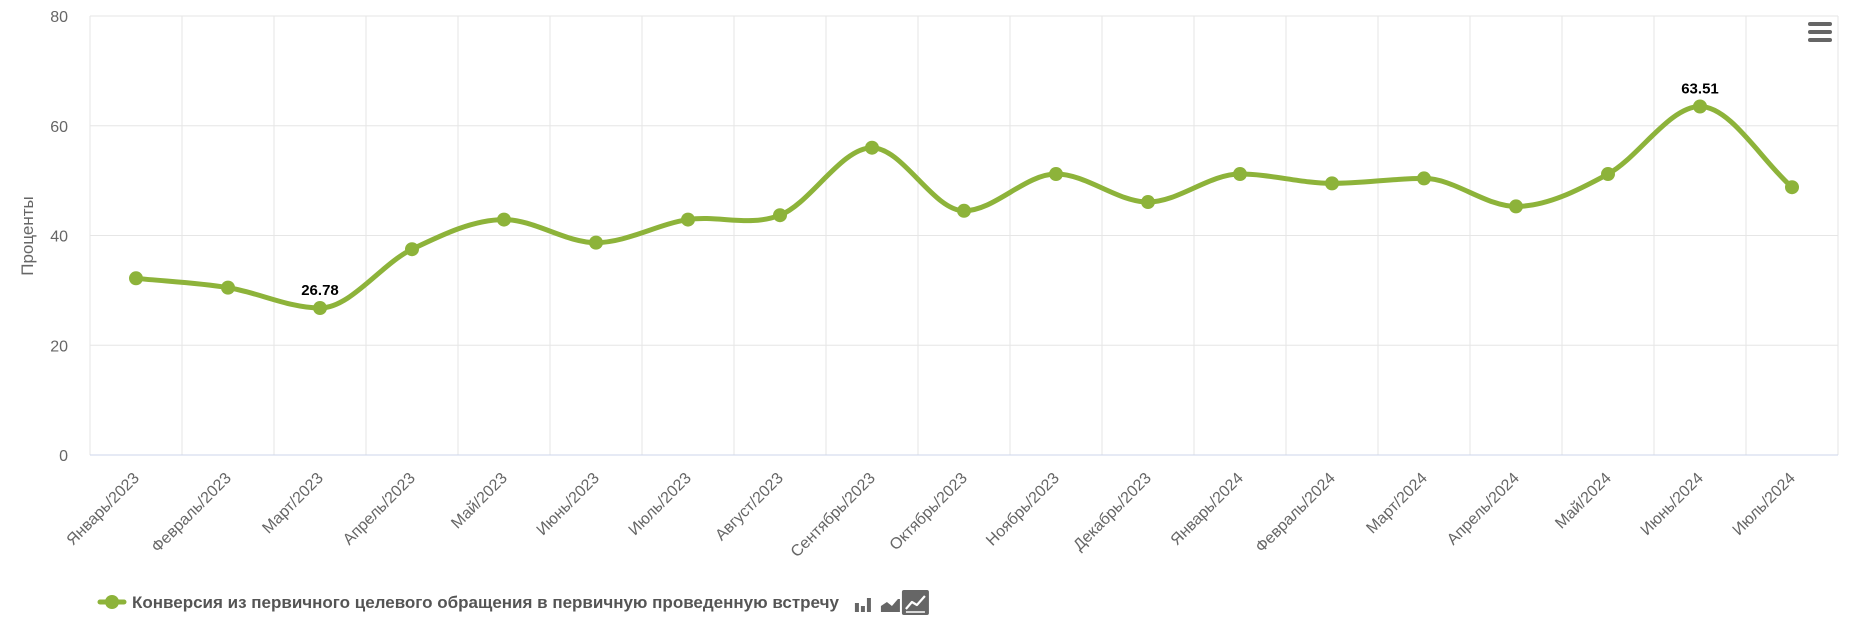  I want to click on y-tick-label: 20, so click(59, 346).